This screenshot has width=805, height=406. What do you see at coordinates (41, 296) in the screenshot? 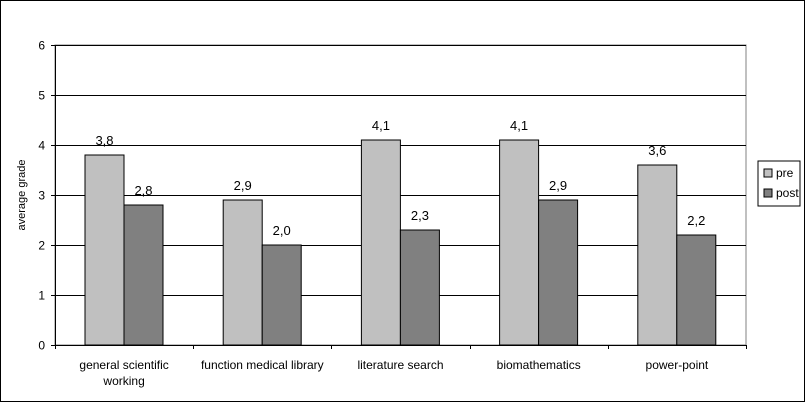
I see `y-tick-label: 1` at bounding box center [41, 296].